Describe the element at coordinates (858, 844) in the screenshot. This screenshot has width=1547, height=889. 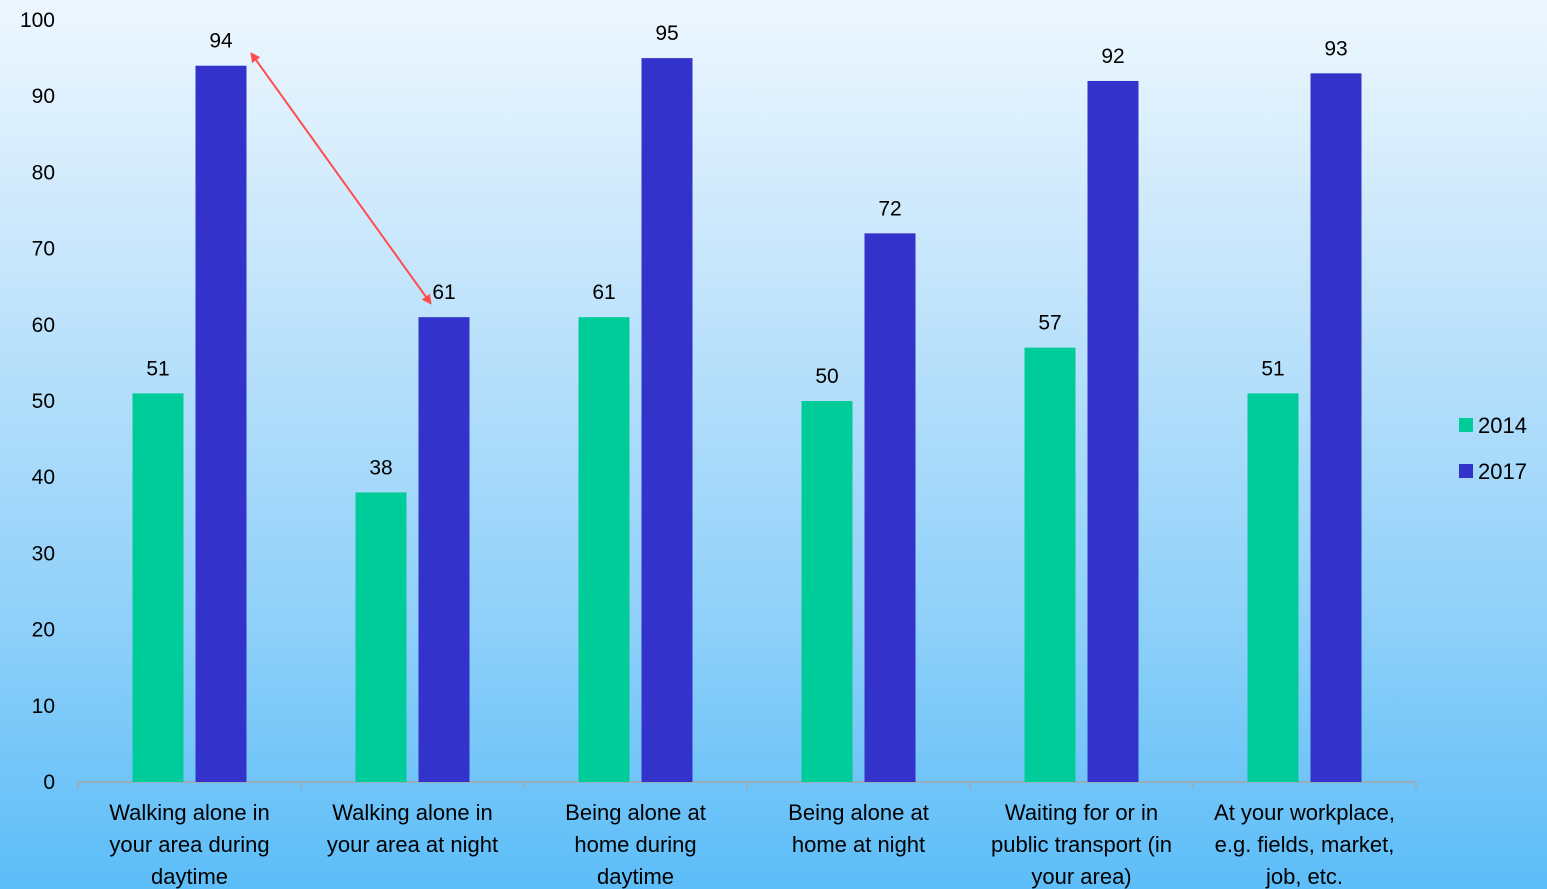
I see `category-label-4-line-2: home at night` at that location.